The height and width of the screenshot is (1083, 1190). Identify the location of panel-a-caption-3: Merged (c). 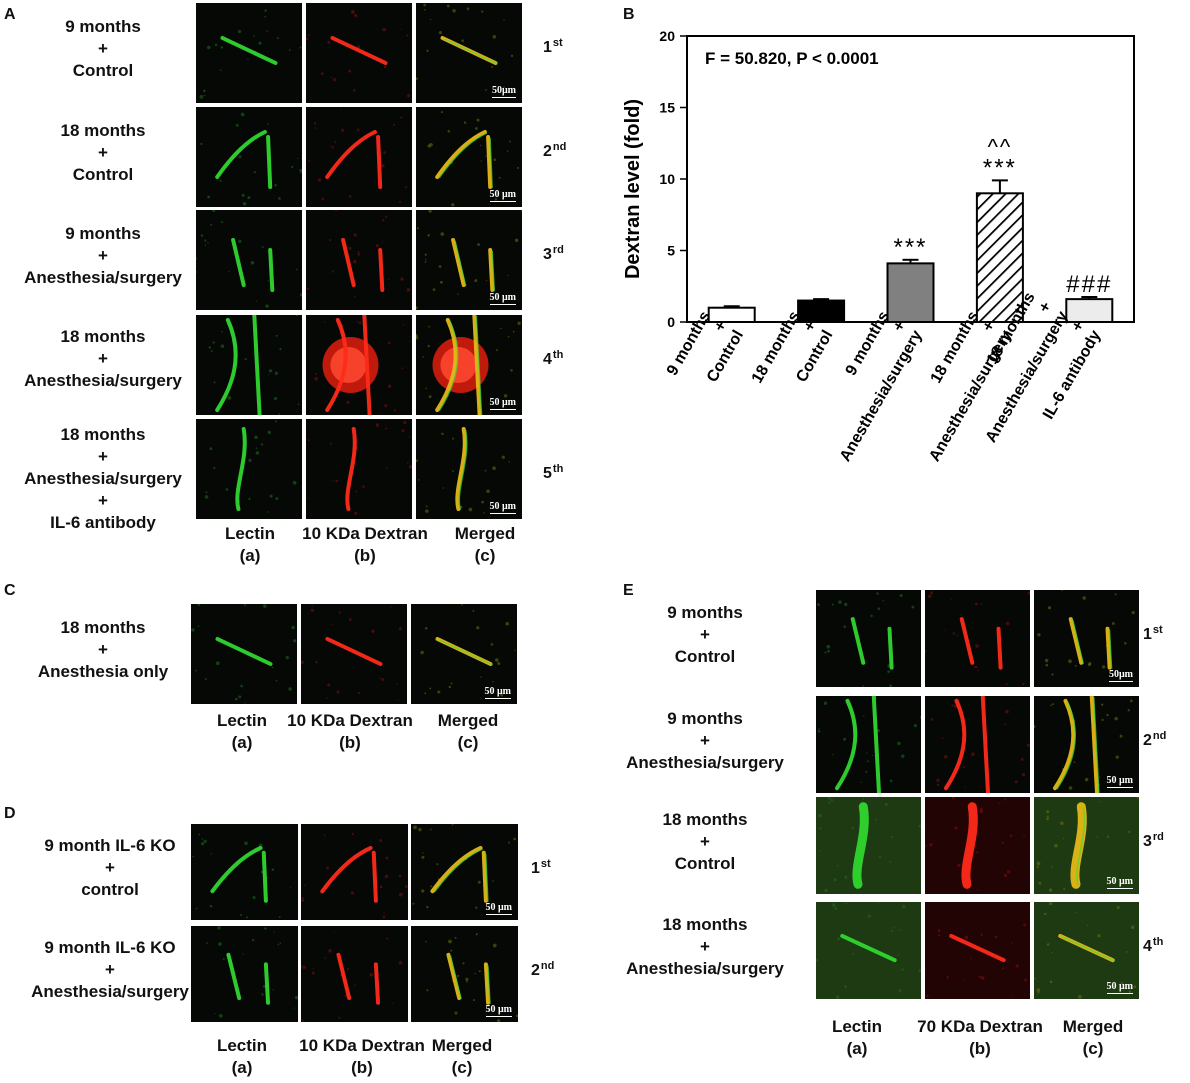
(485, 544).